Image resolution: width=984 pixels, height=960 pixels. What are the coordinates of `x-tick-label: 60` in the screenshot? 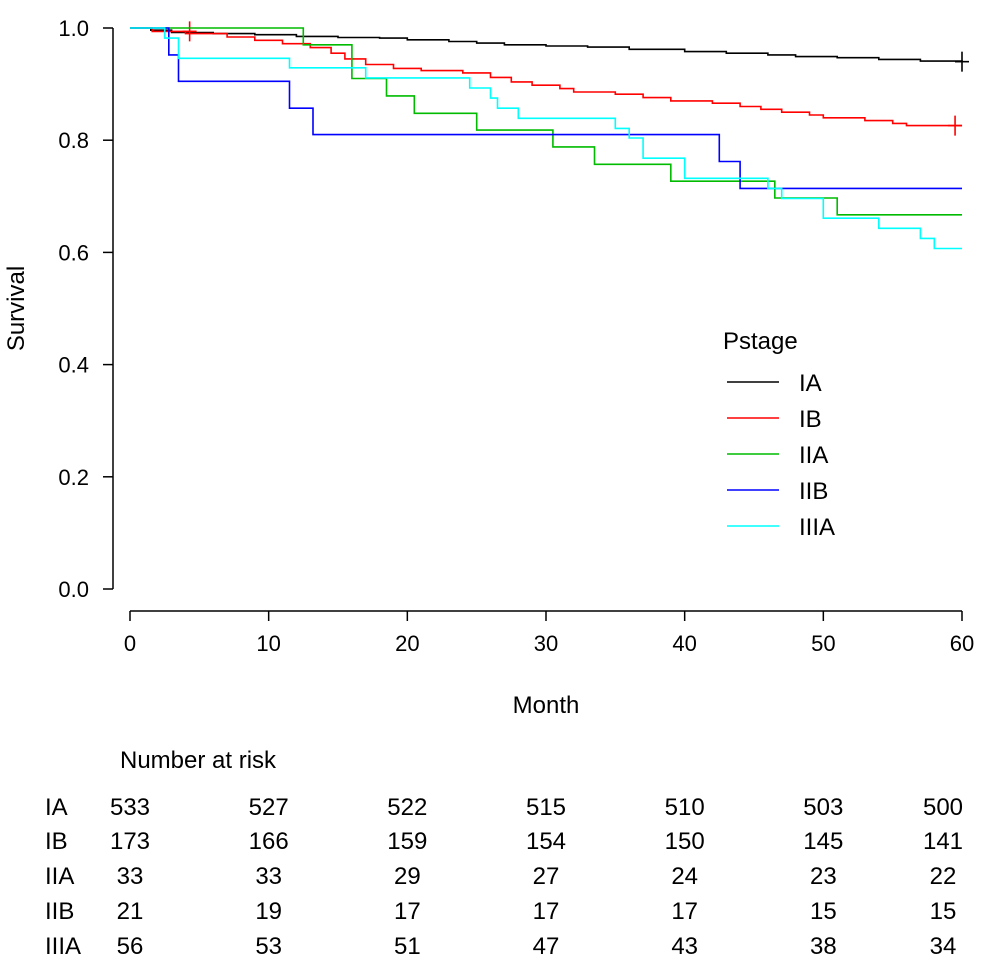 It's located at (962, 643).